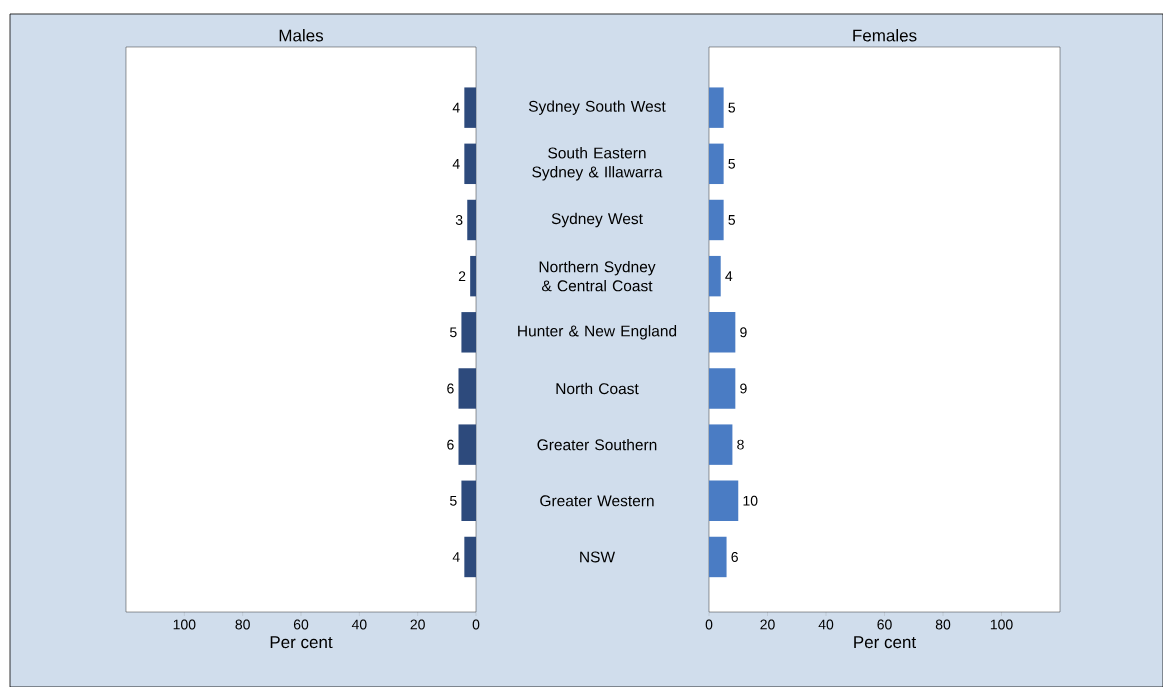  Describe the element at coordinates (597, 388) in the screenshot. I see `y-tick-label: North Coast` at that location.